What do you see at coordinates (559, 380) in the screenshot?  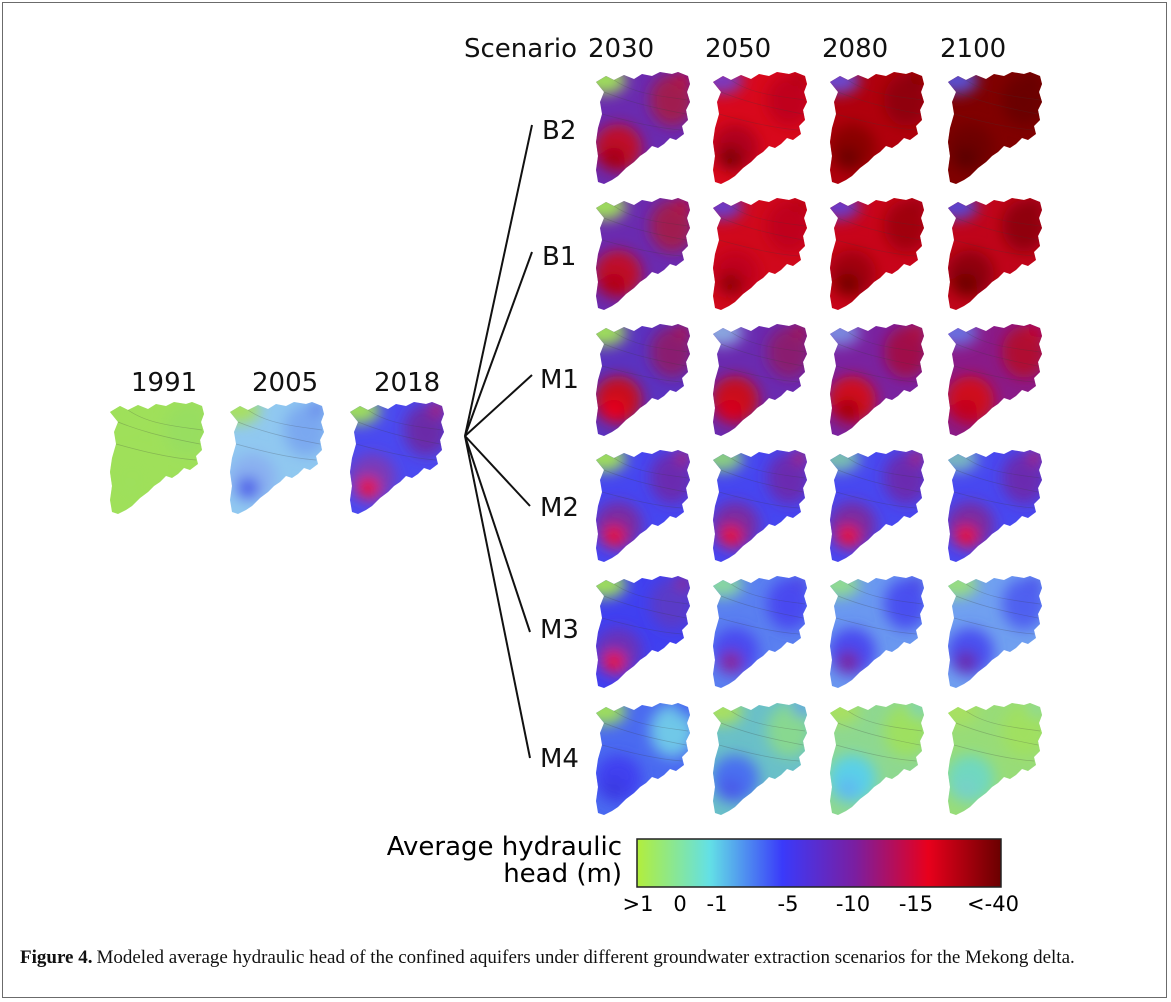 I see `scenario-label-m1: M1` at bounding box center [559, 380].